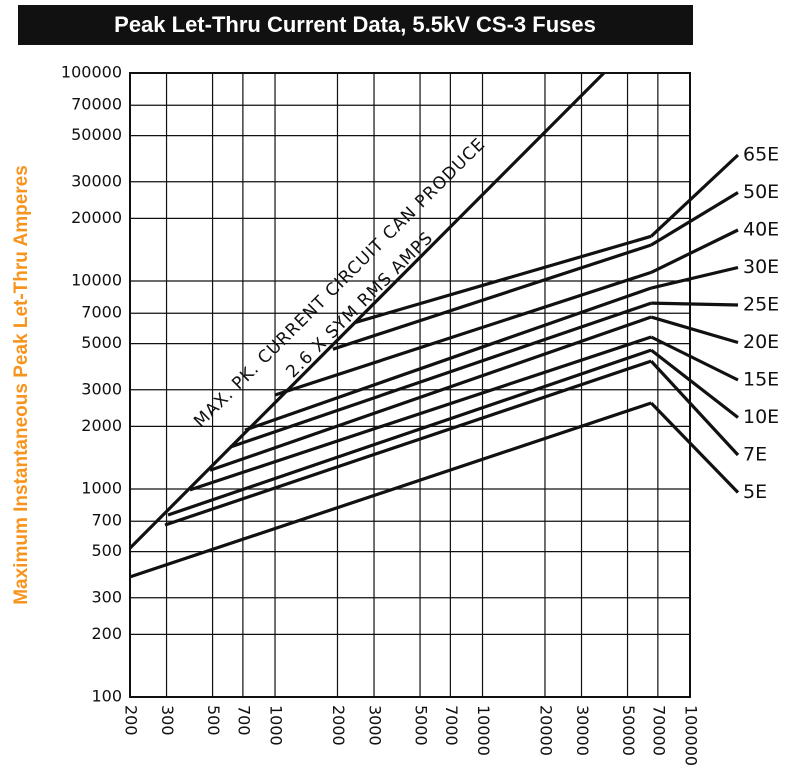 The height and width of the screenshot is (784, 797). I want to click on y-tick-label: 70000, so click(96, 104).